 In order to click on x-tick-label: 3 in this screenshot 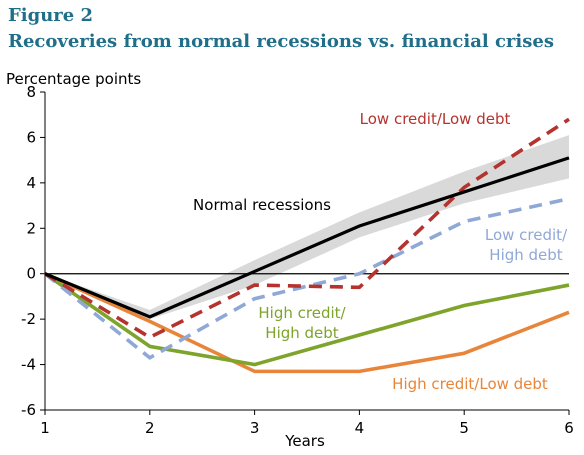, I will do `click(255, 428)`.